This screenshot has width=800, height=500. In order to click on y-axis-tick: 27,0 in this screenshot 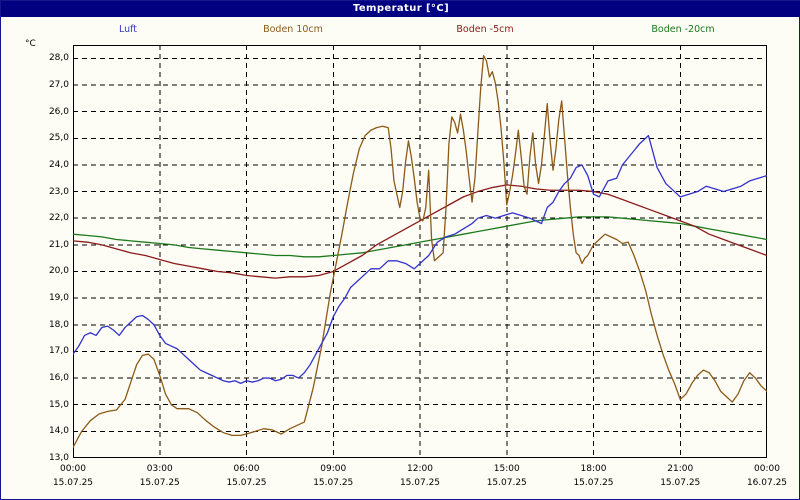, I will do `click(58, 84)`.